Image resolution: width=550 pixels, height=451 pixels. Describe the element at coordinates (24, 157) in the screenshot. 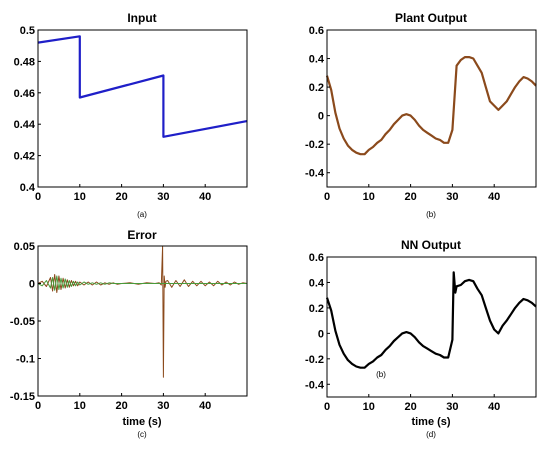

I see `y-tick-label: 0.42` at that location.